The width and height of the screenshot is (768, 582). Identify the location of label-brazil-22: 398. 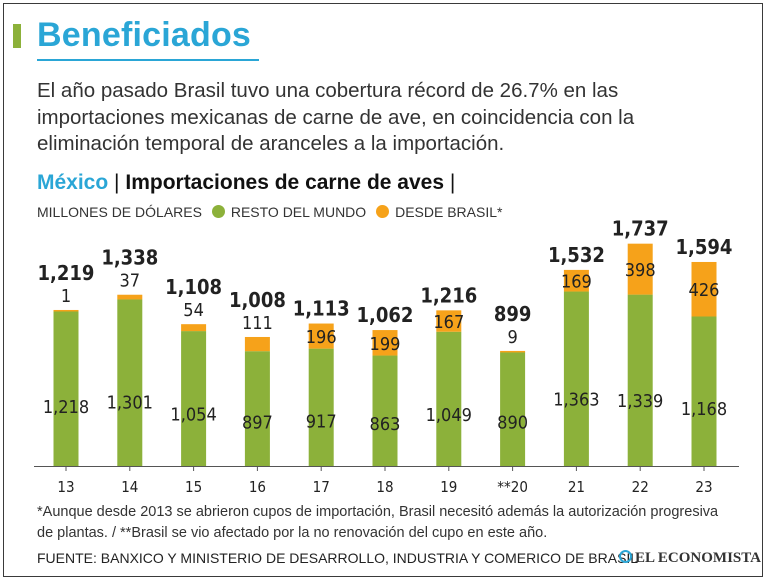
(640, 270).